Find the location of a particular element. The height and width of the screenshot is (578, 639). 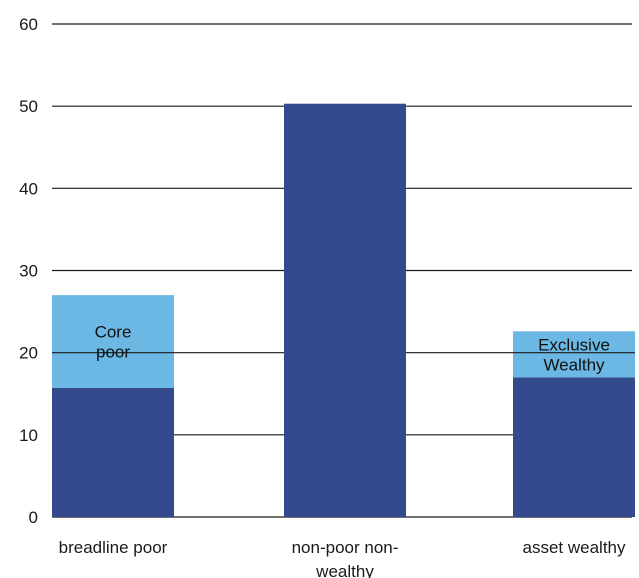

category-label: breadline poor is located at coordinates (113, 547).